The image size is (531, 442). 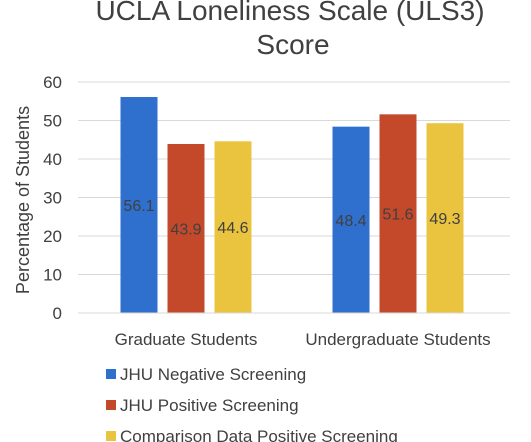 I want to click on y-tick-label: 50, so click(x=52, y=121).